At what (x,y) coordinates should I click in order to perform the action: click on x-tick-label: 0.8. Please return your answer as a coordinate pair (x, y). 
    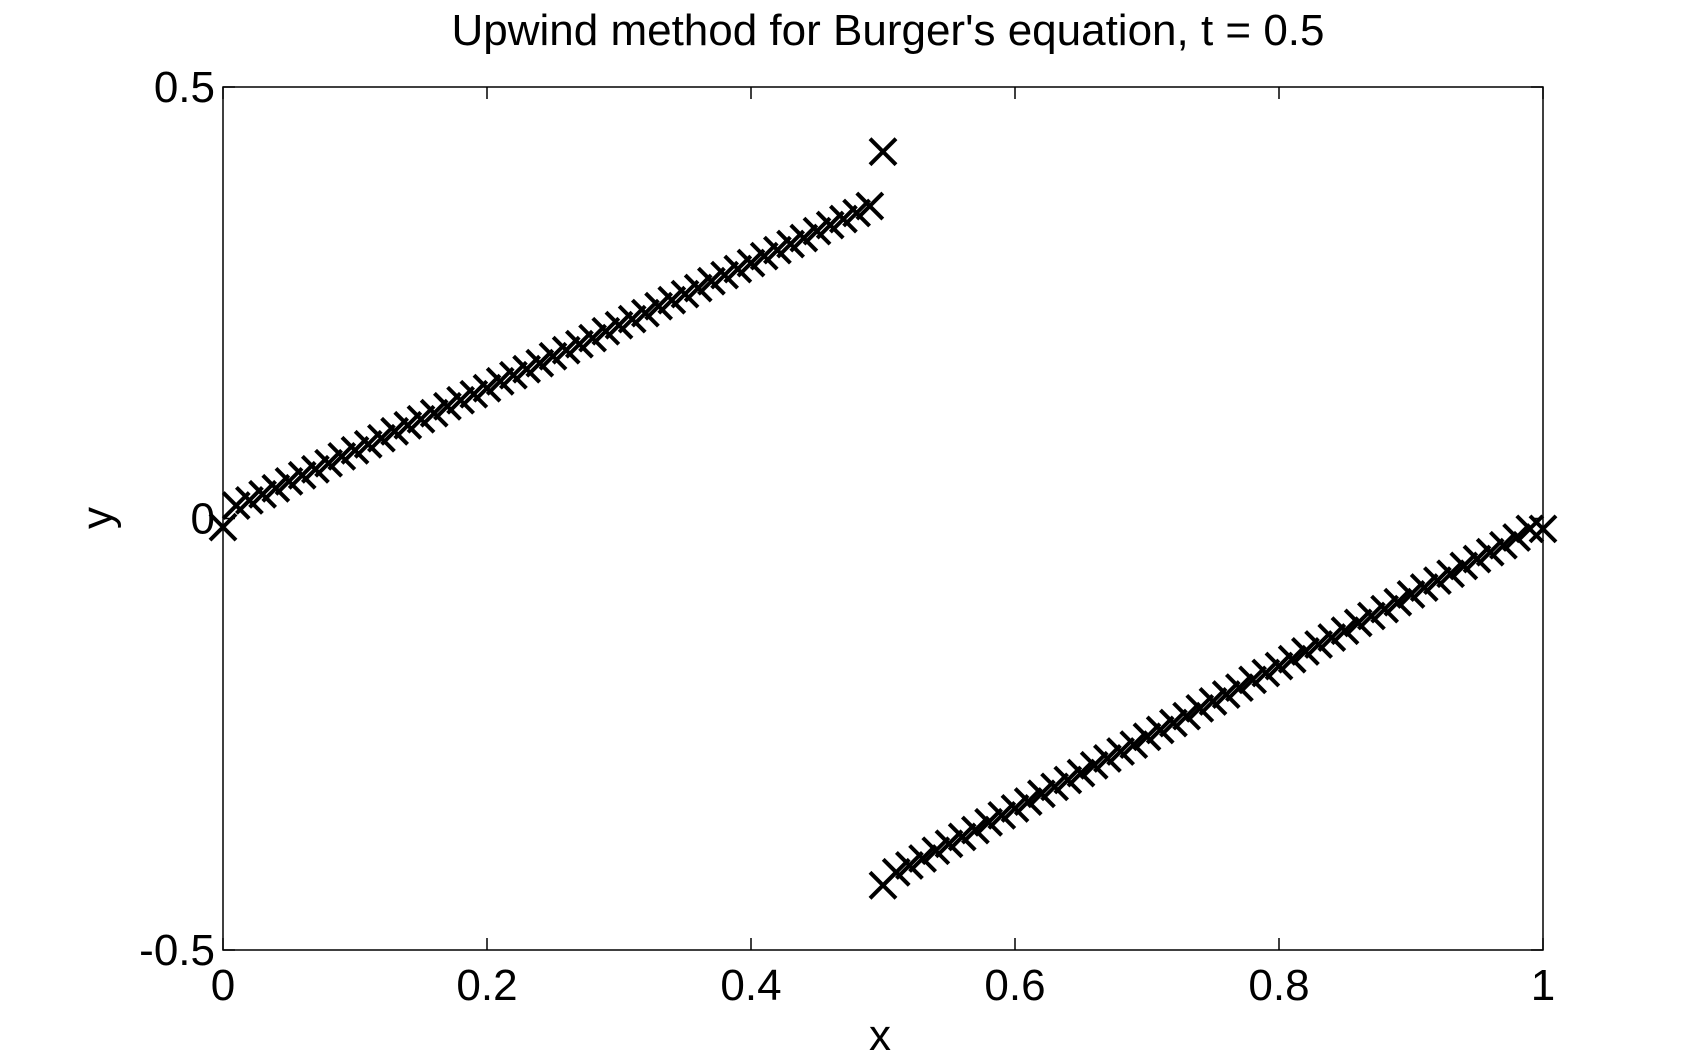
    Looking at the image, I should click on (1278, 985).